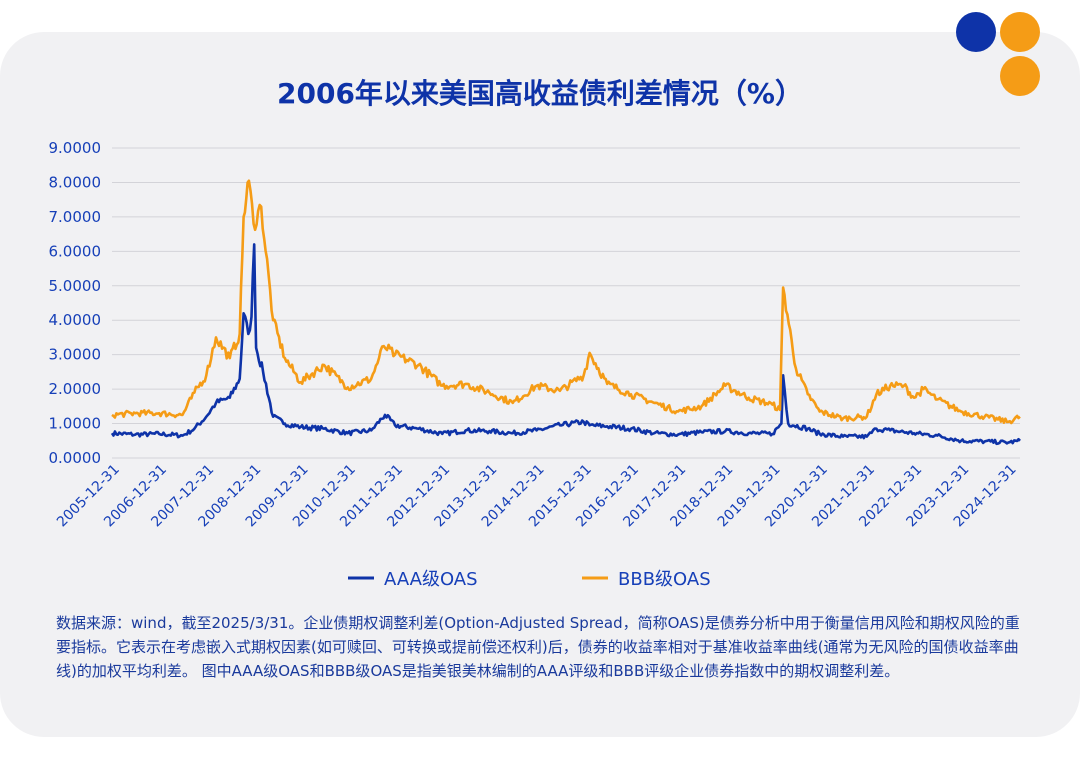 The height and width of the screenshot is (761, 1080). I want to click on y-tick-label: 1.0000, so click(75, 424).